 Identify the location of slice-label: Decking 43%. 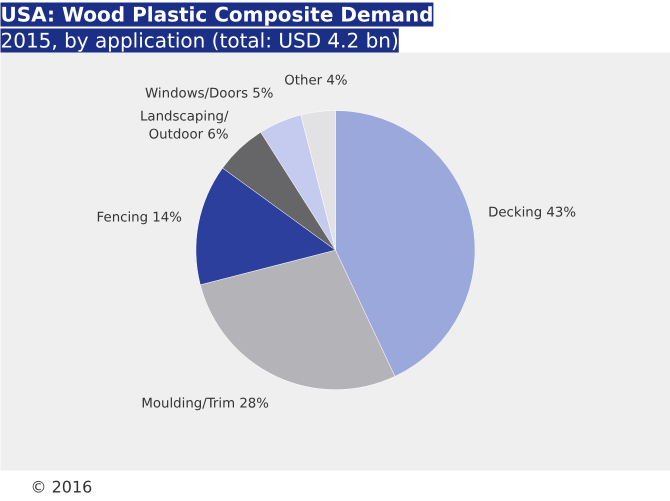
(532, 212).